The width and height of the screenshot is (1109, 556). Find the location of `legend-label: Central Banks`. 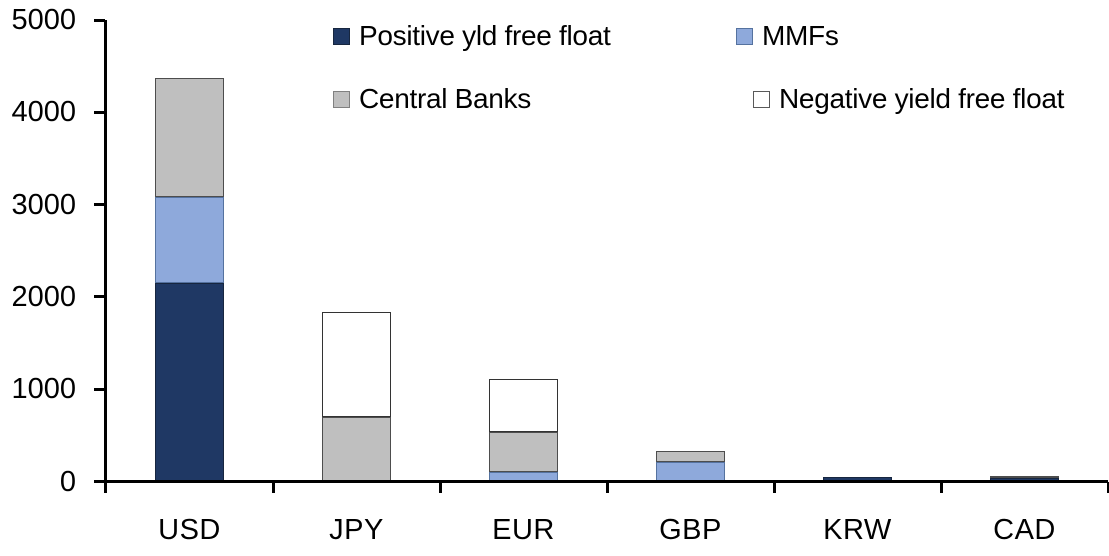

legend-label: Central Banks is located at coordinates (445, 98).